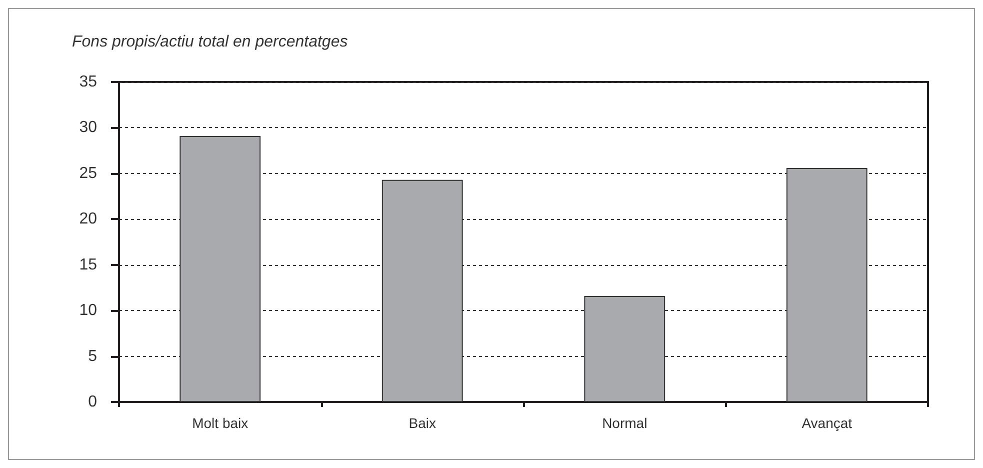 The width and height of the screenshot is (983, 468). I want to click on x-tick-label: Baix, so click(422, 423).